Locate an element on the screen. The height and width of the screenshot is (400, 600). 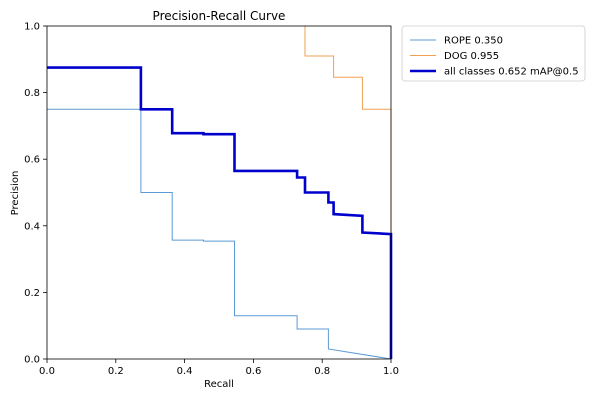
y-tick-label: 0.0 is located at coordinates (32, 360).